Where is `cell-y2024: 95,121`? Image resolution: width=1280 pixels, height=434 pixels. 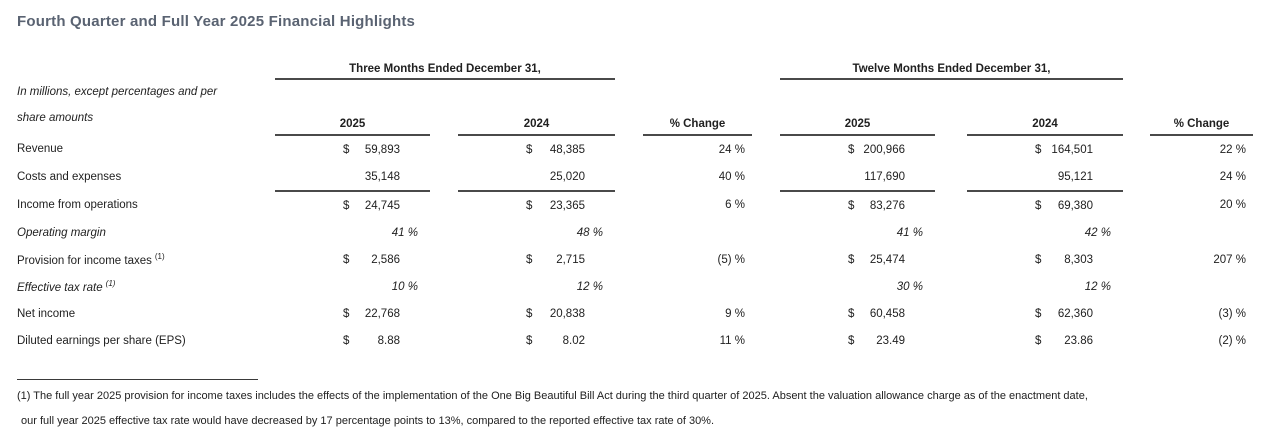
cell-y2024: 95,121 is located at coordinates (1045, 177).